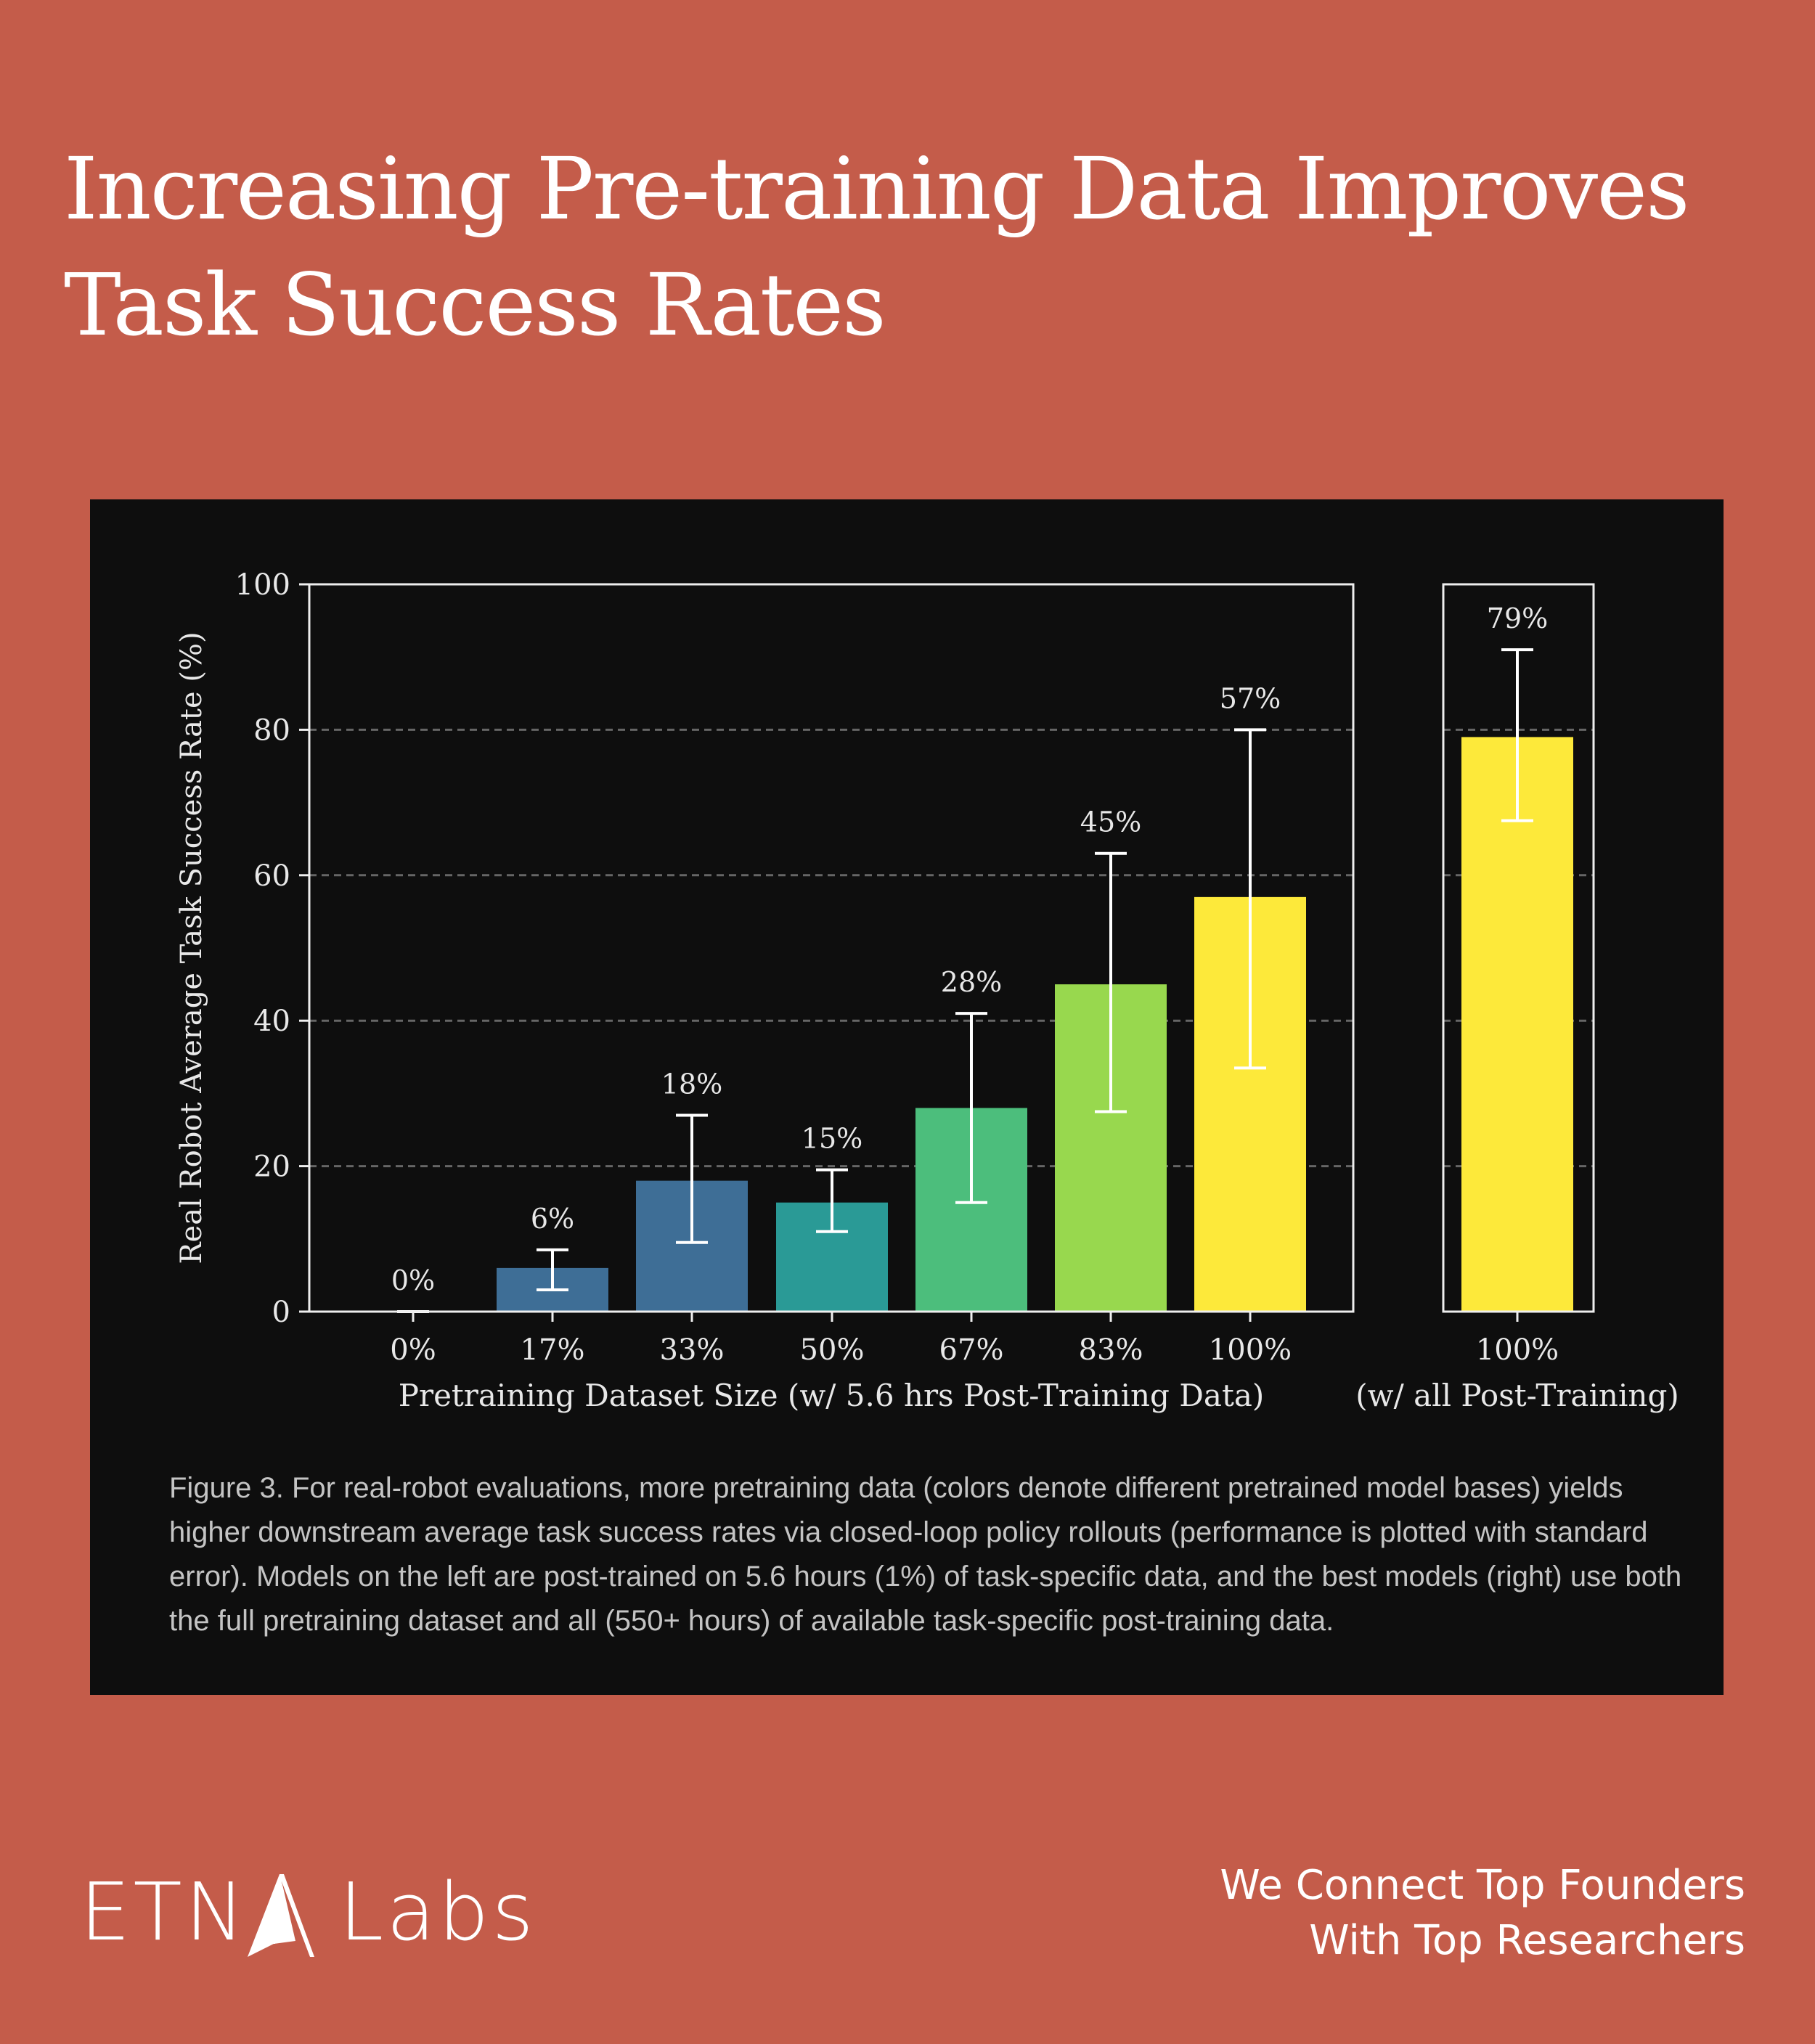 This screenshot has height=2044, width=1815. I want to click on y-tick-label: 0, so click(281, 1312).